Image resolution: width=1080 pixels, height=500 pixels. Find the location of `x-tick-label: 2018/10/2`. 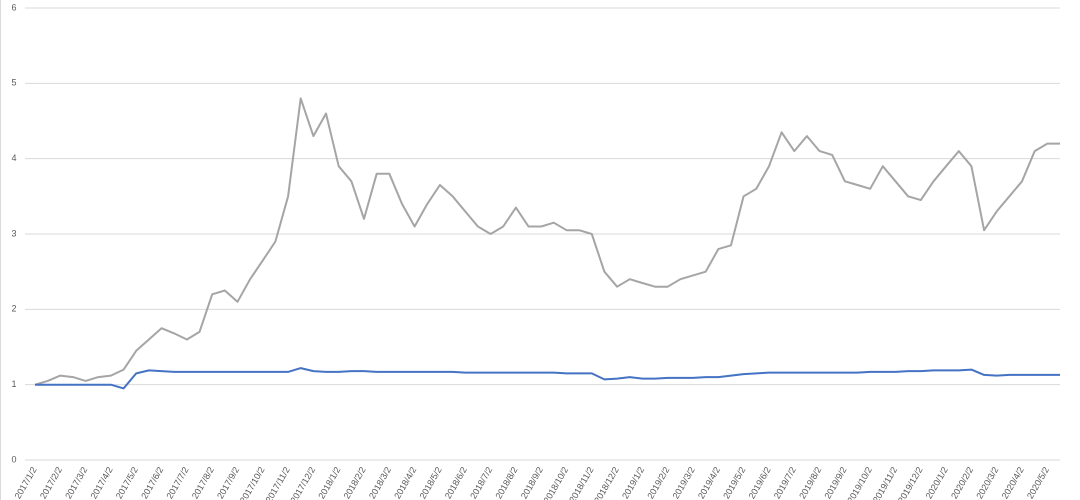

x-tick-label: 2018/10/2 is located at coordinates (556, 482).